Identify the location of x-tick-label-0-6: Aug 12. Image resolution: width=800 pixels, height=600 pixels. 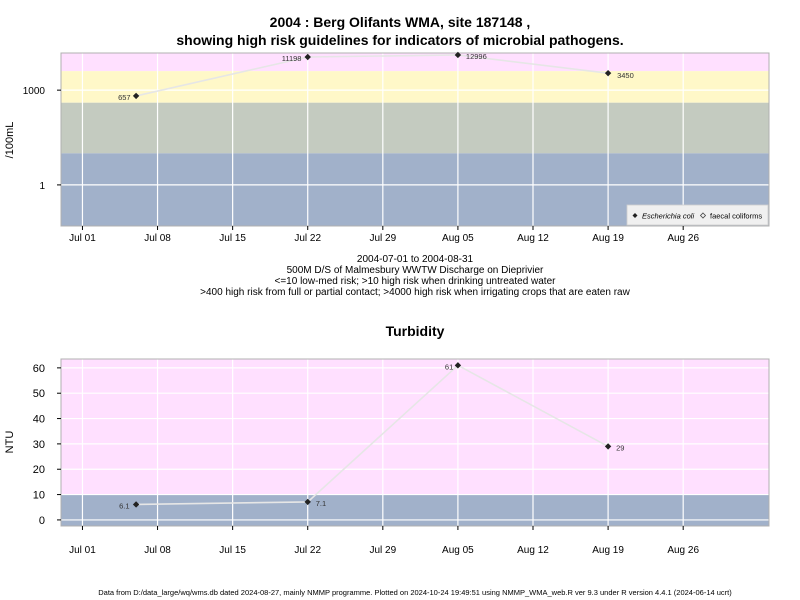
(533, 238).